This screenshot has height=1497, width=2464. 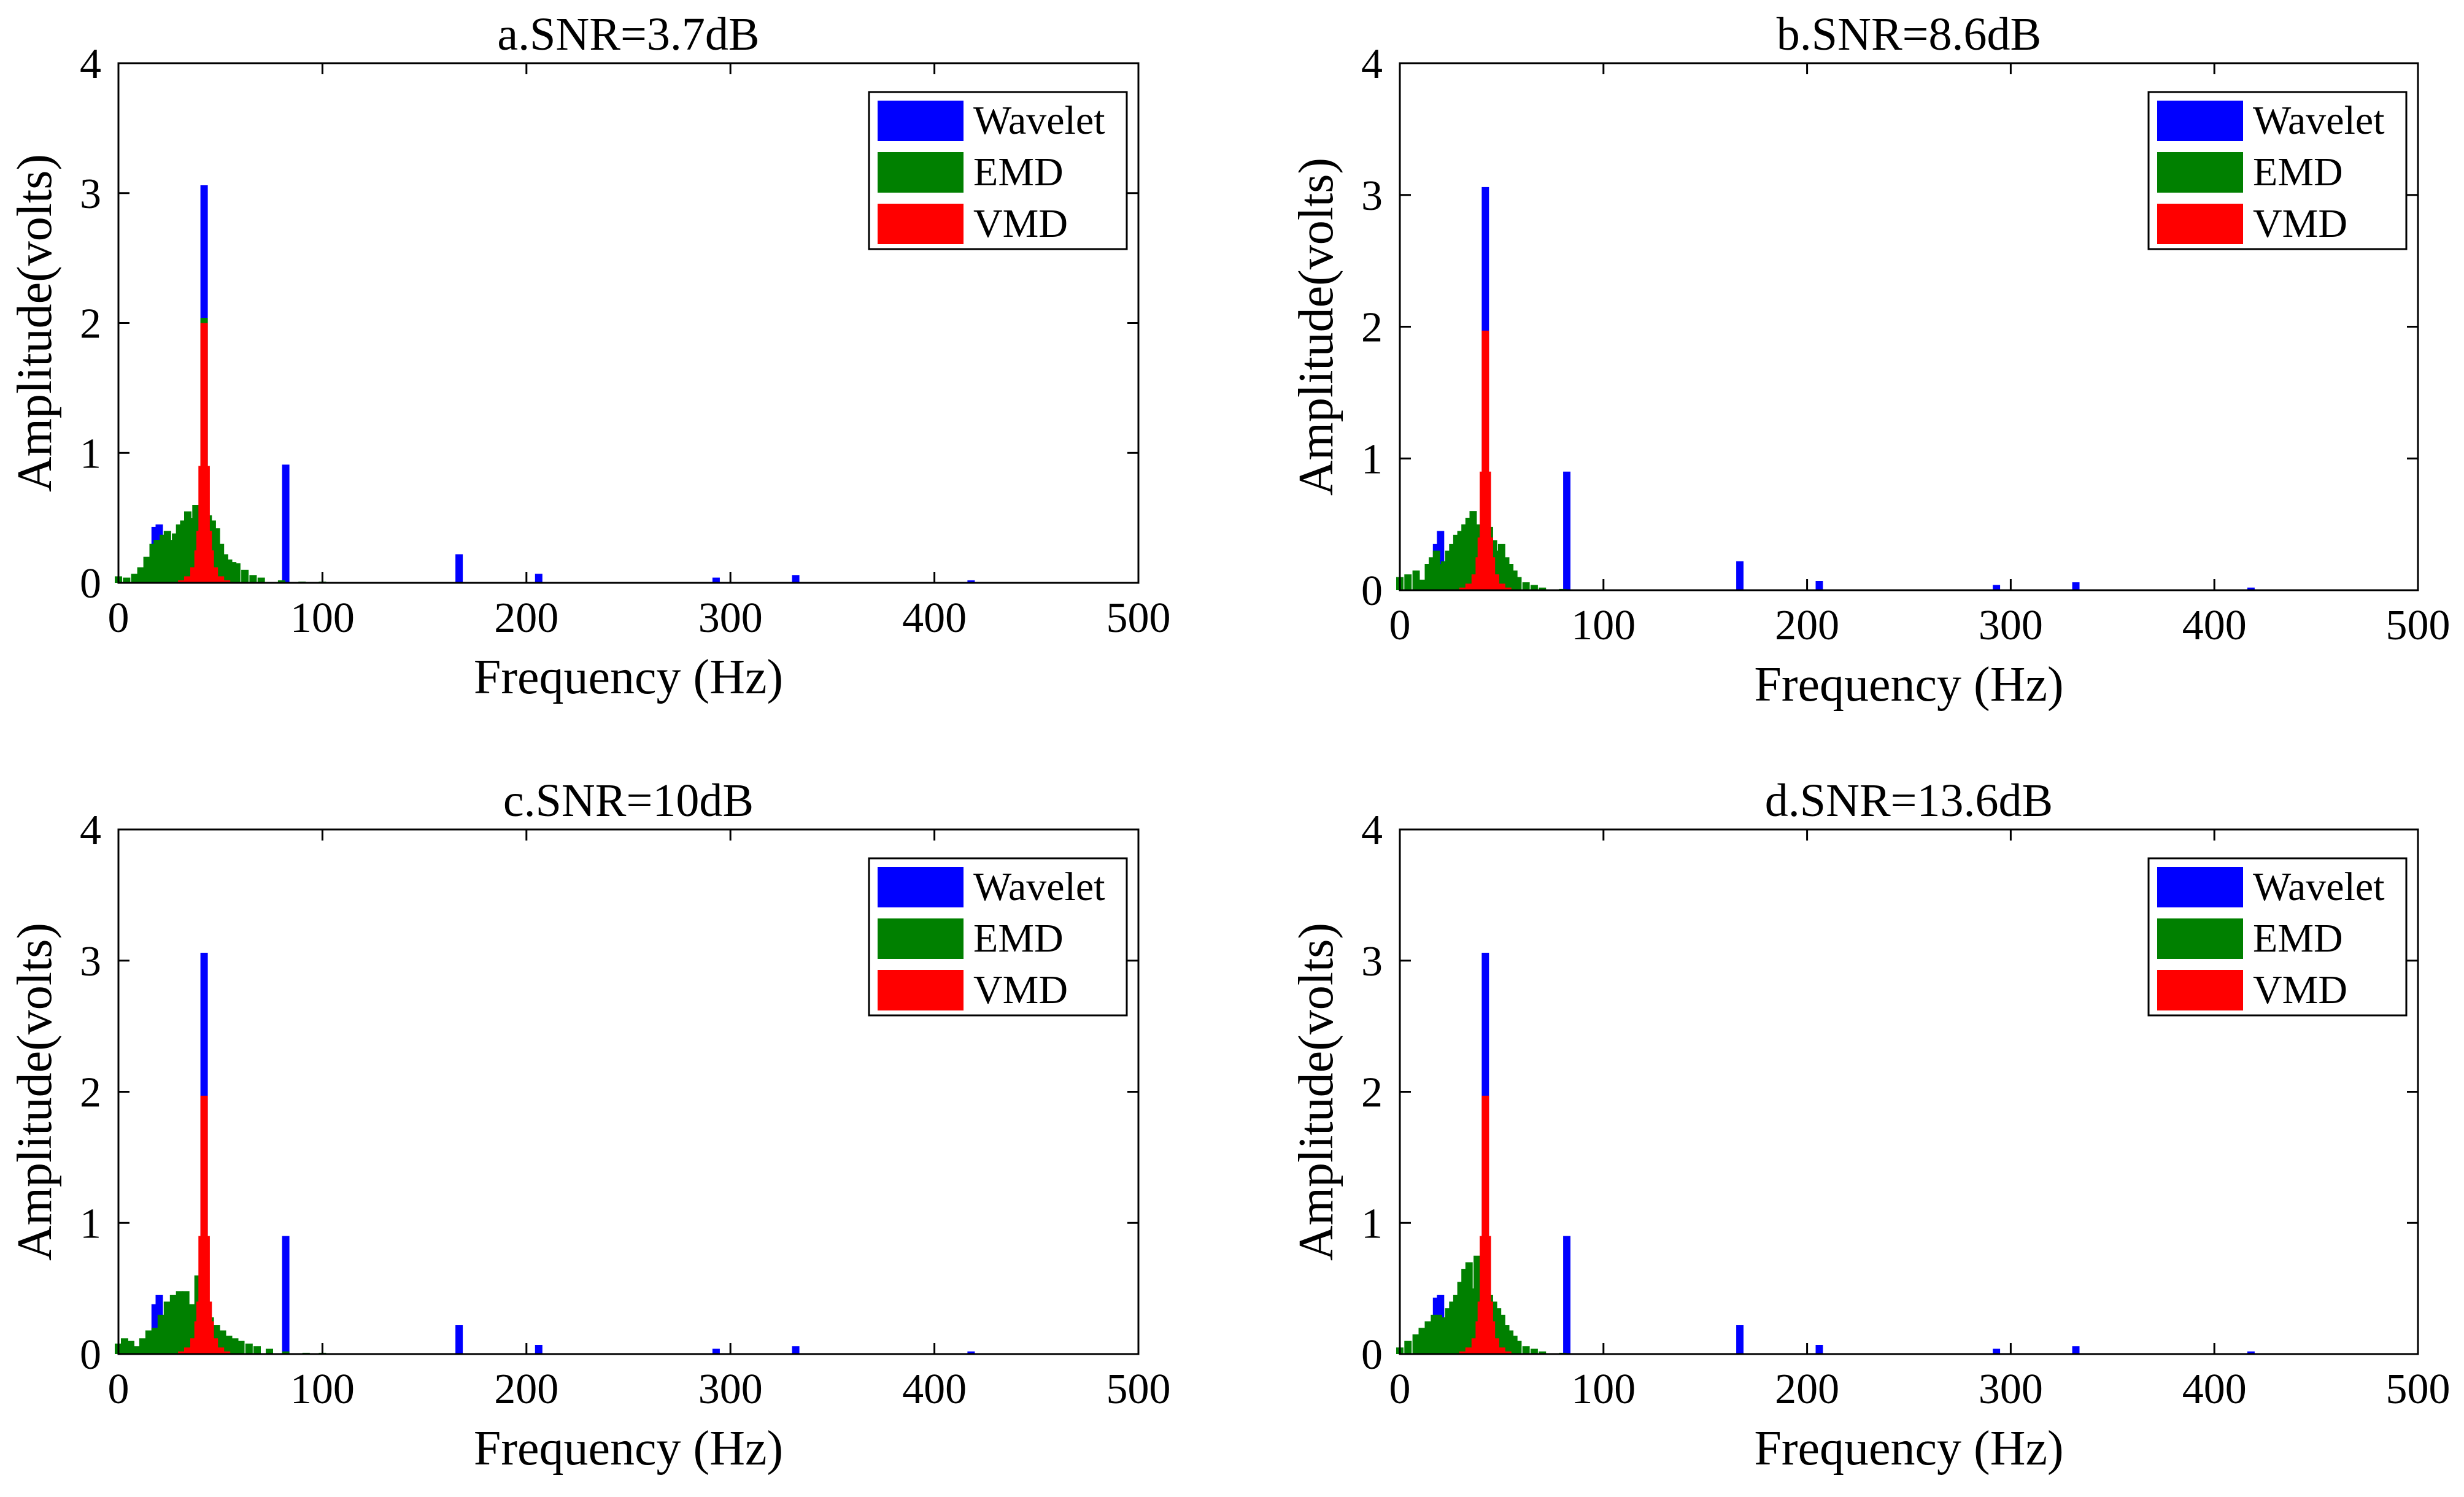 What do you see at coordinates (1039, 886) in the screenshot?
I see `legend-label-wavelet: Wavelet` at bounding box center [1039, 886].